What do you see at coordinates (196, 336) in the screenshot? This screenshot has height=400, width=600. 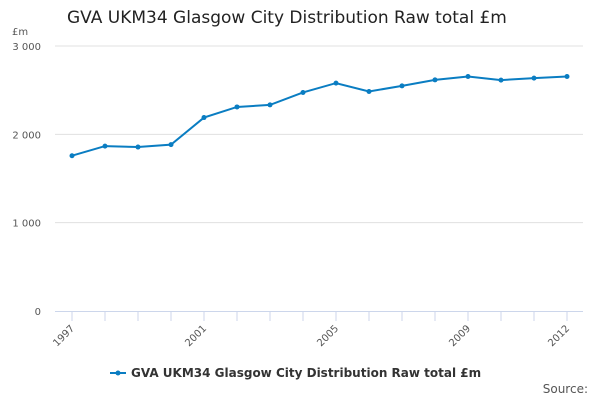 I see `x-tick-label: 2001` at bounding box center [196, 336].